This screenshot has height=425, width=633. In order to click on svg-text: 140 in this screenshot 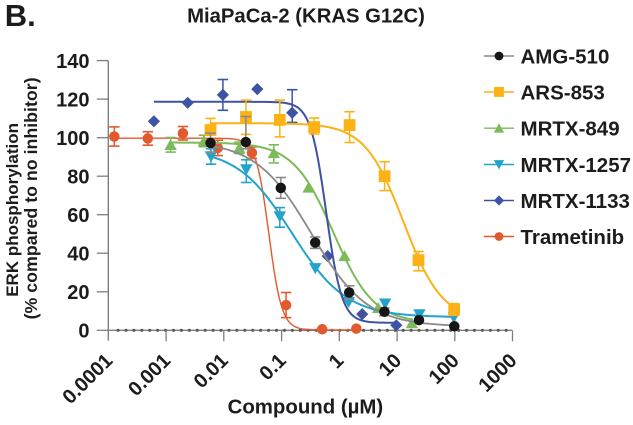, I will do `click(72, 62)`.